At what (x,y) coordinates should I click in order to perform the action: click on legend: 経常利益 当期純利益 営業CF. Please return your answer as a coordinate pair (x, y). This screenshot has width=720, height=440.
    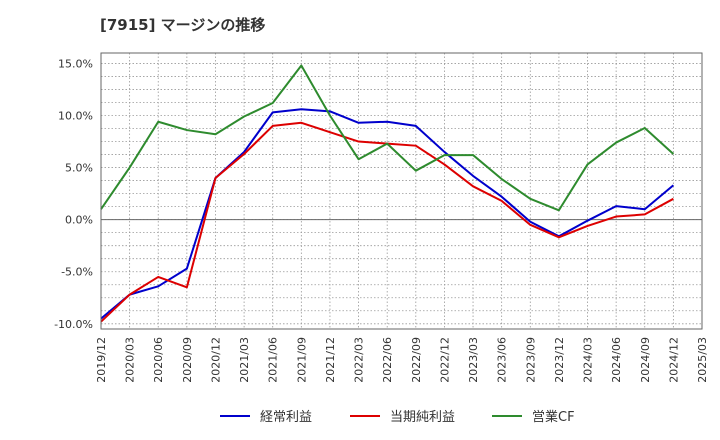
    Looking at the image, I should click on (397, 417).